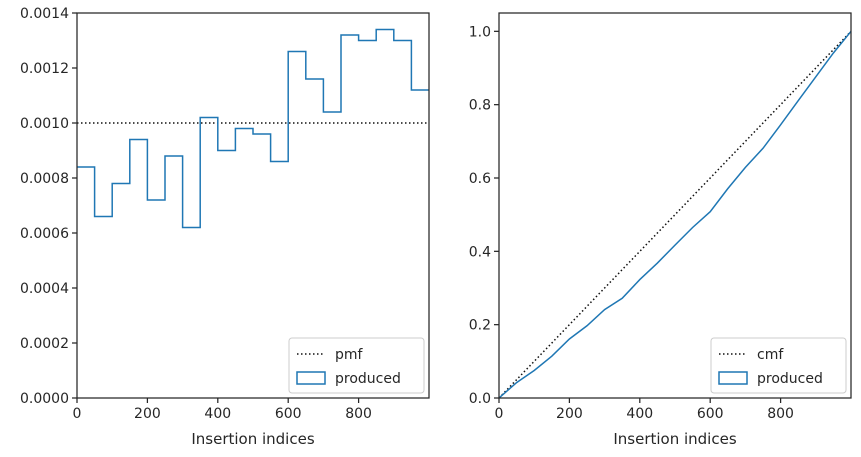 This screenshot has height=457, width=861. Describe the element at coordinates (44, 234) in the screenshot. I see `left-y-tick-label: 0.0006` at that location.